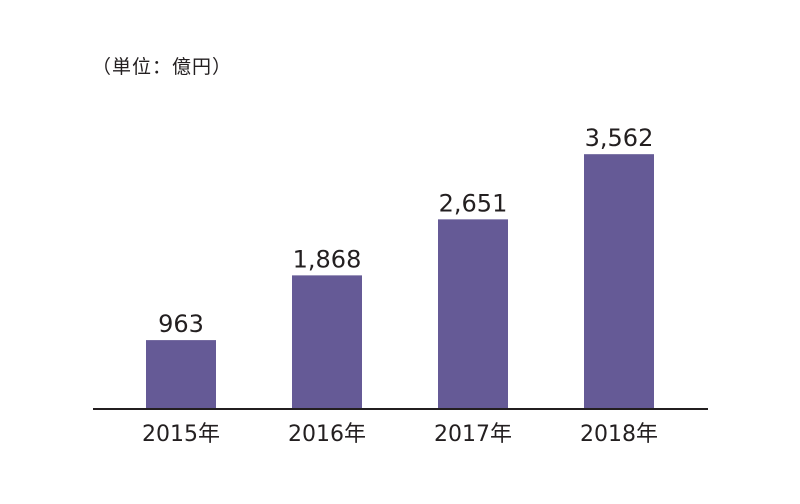 The height and width of the screenshot is (504, 800). What do you see at coordinates (473, 203) in the screenshot?
I see `value-label: 2,651` at bounding box center [473, 203].